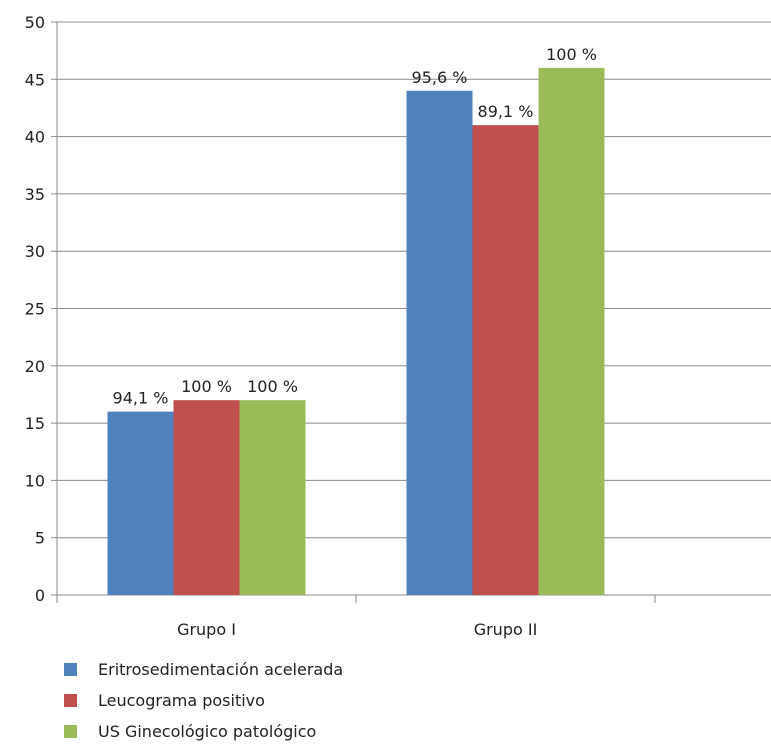 This screenshot has height=749, width=771. I want to click on y-tick-label: 5, so click(40, 538).